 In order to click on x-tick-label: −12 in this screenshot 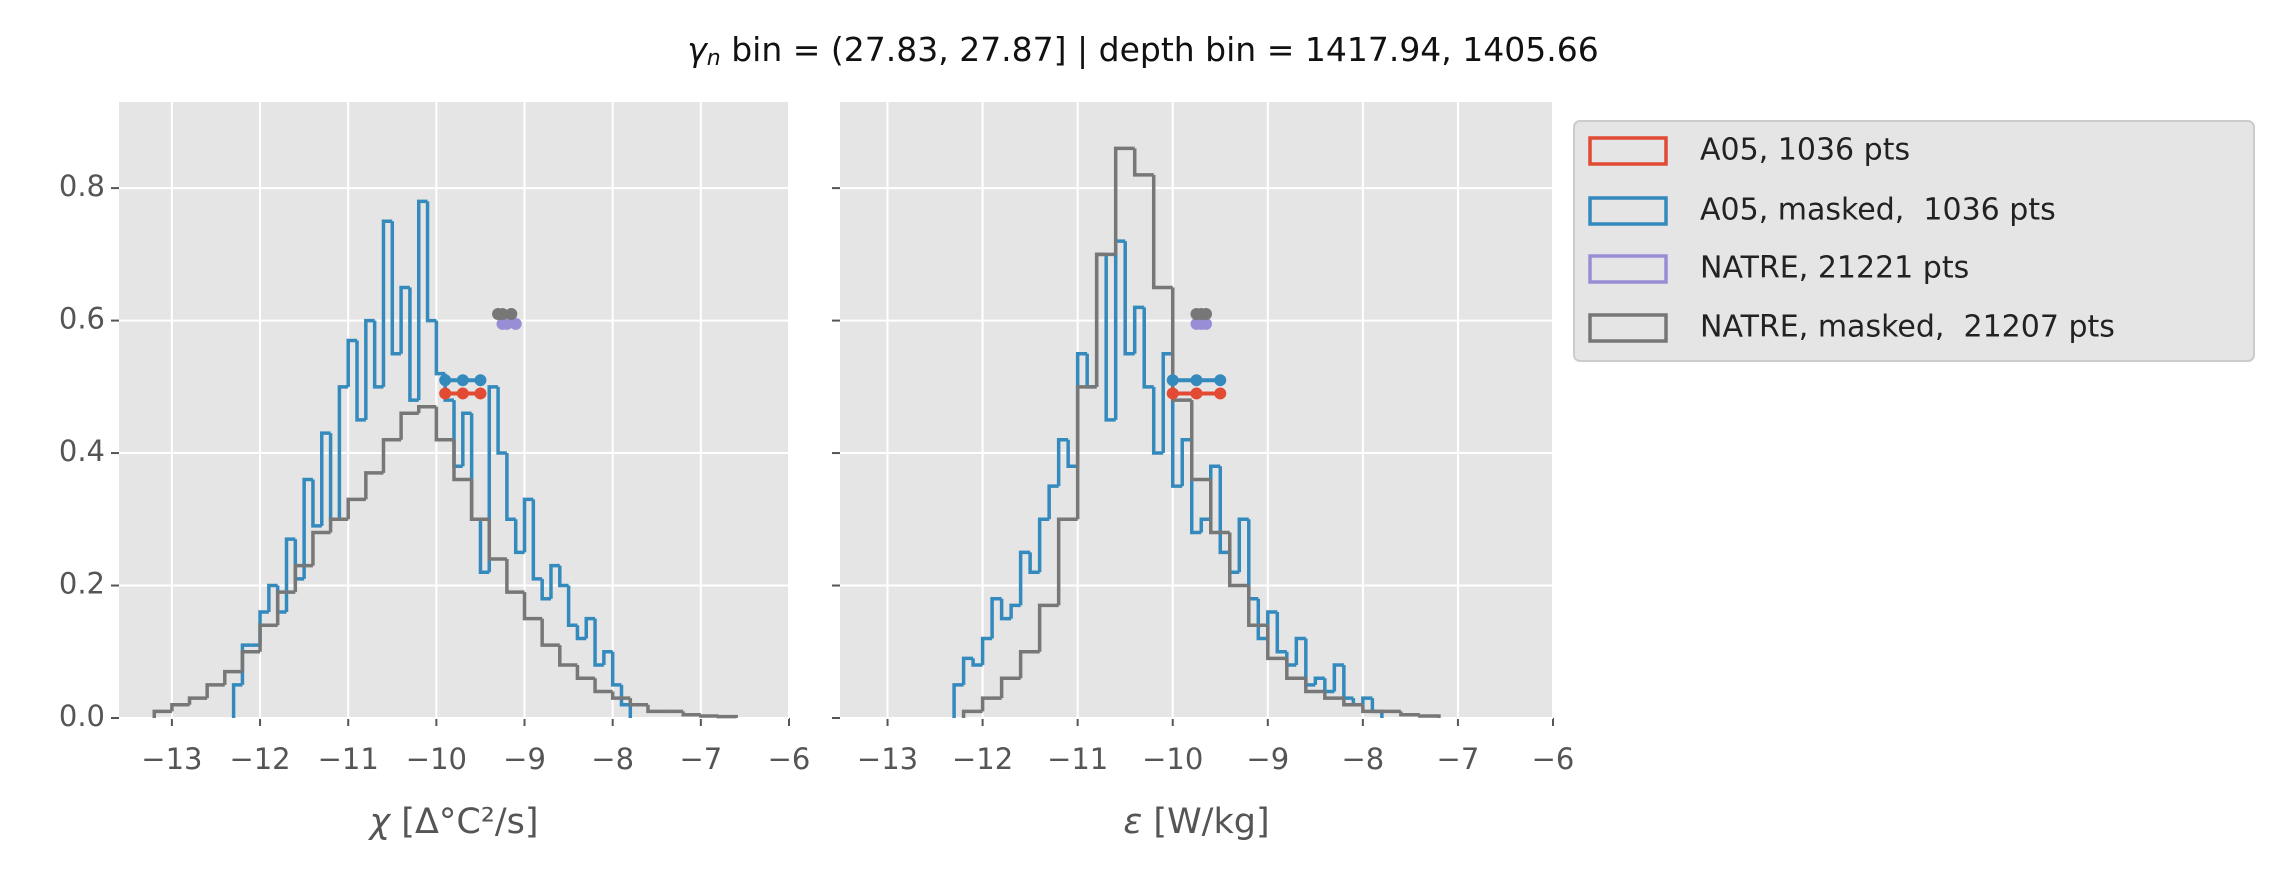, I will do `click(259, 759)`.